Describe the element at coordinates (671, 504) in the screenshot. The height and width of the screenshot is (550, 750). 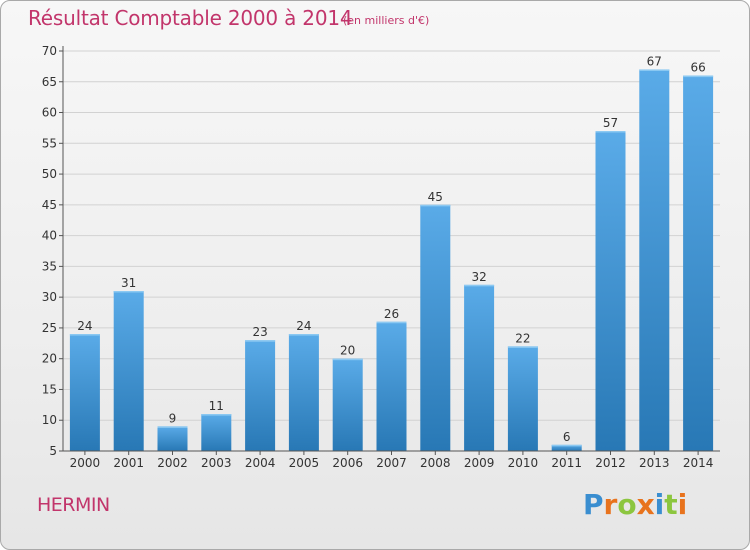
I see `logo-letter: t` at that location.